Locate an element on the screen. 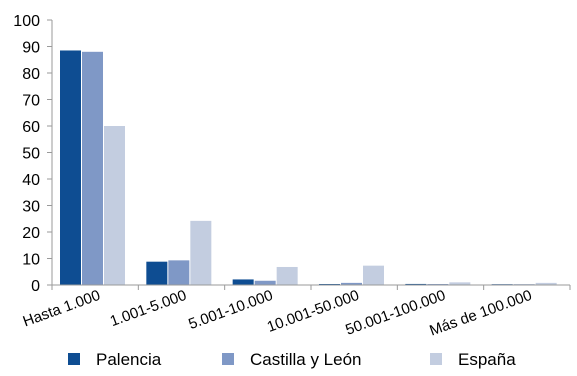 The image size is (577, 376). y-tick-label: 40 is located at coordinates (31, 180).